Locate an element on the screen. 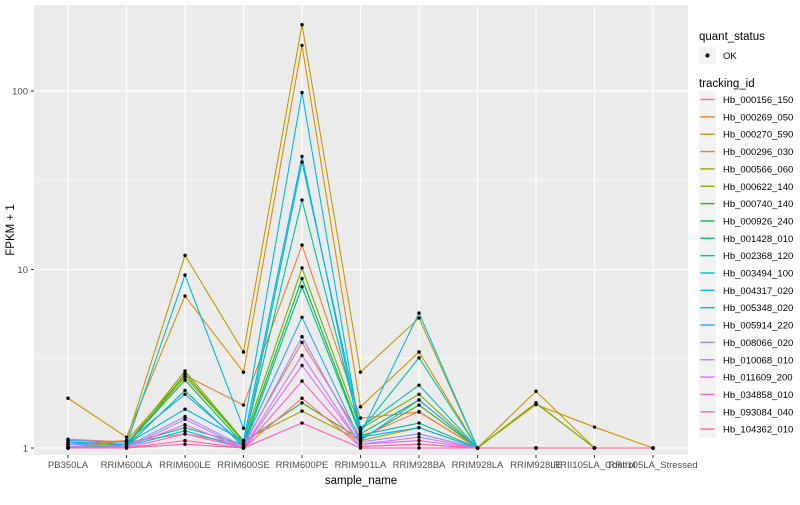  y-axis-title: FPKM + 1 is located at coordinates (11, 229).